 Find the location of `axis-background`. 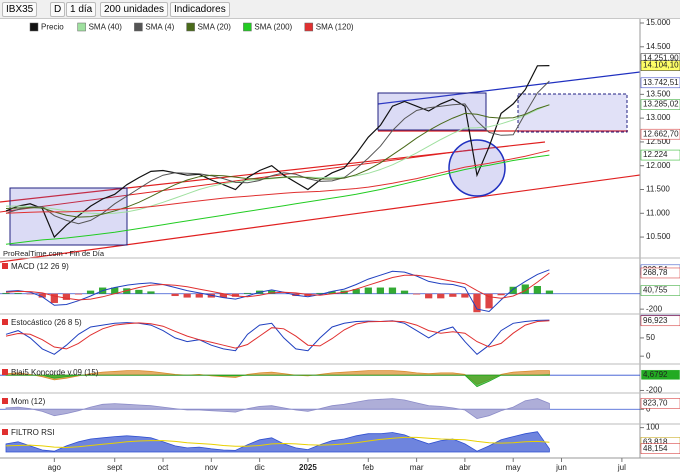

axis-background is located at coordinates (660, 238).